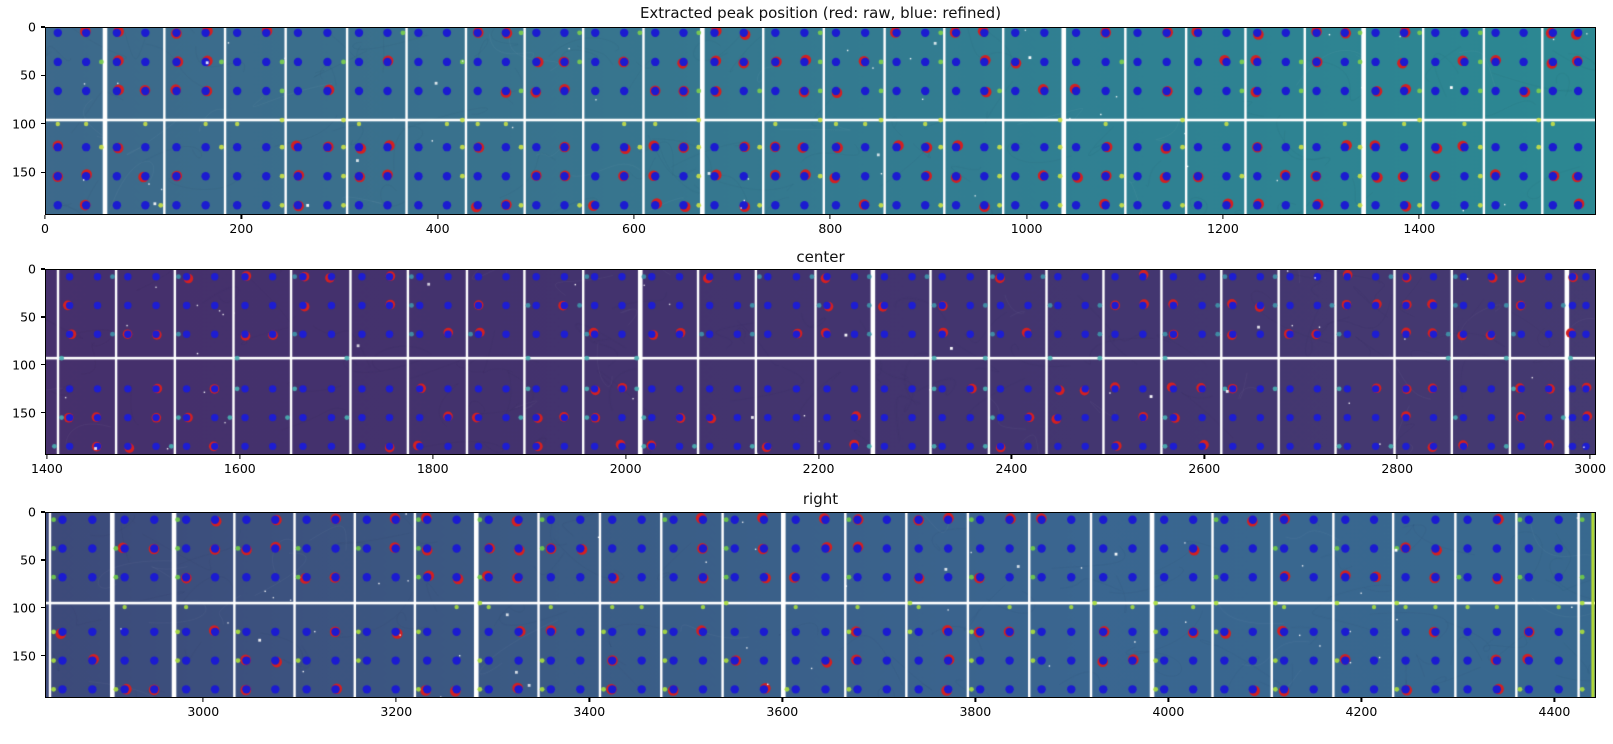 This screenshot has width=1613, height=744. I want to click on x-tick-label: 1200, so click(1223, 228).